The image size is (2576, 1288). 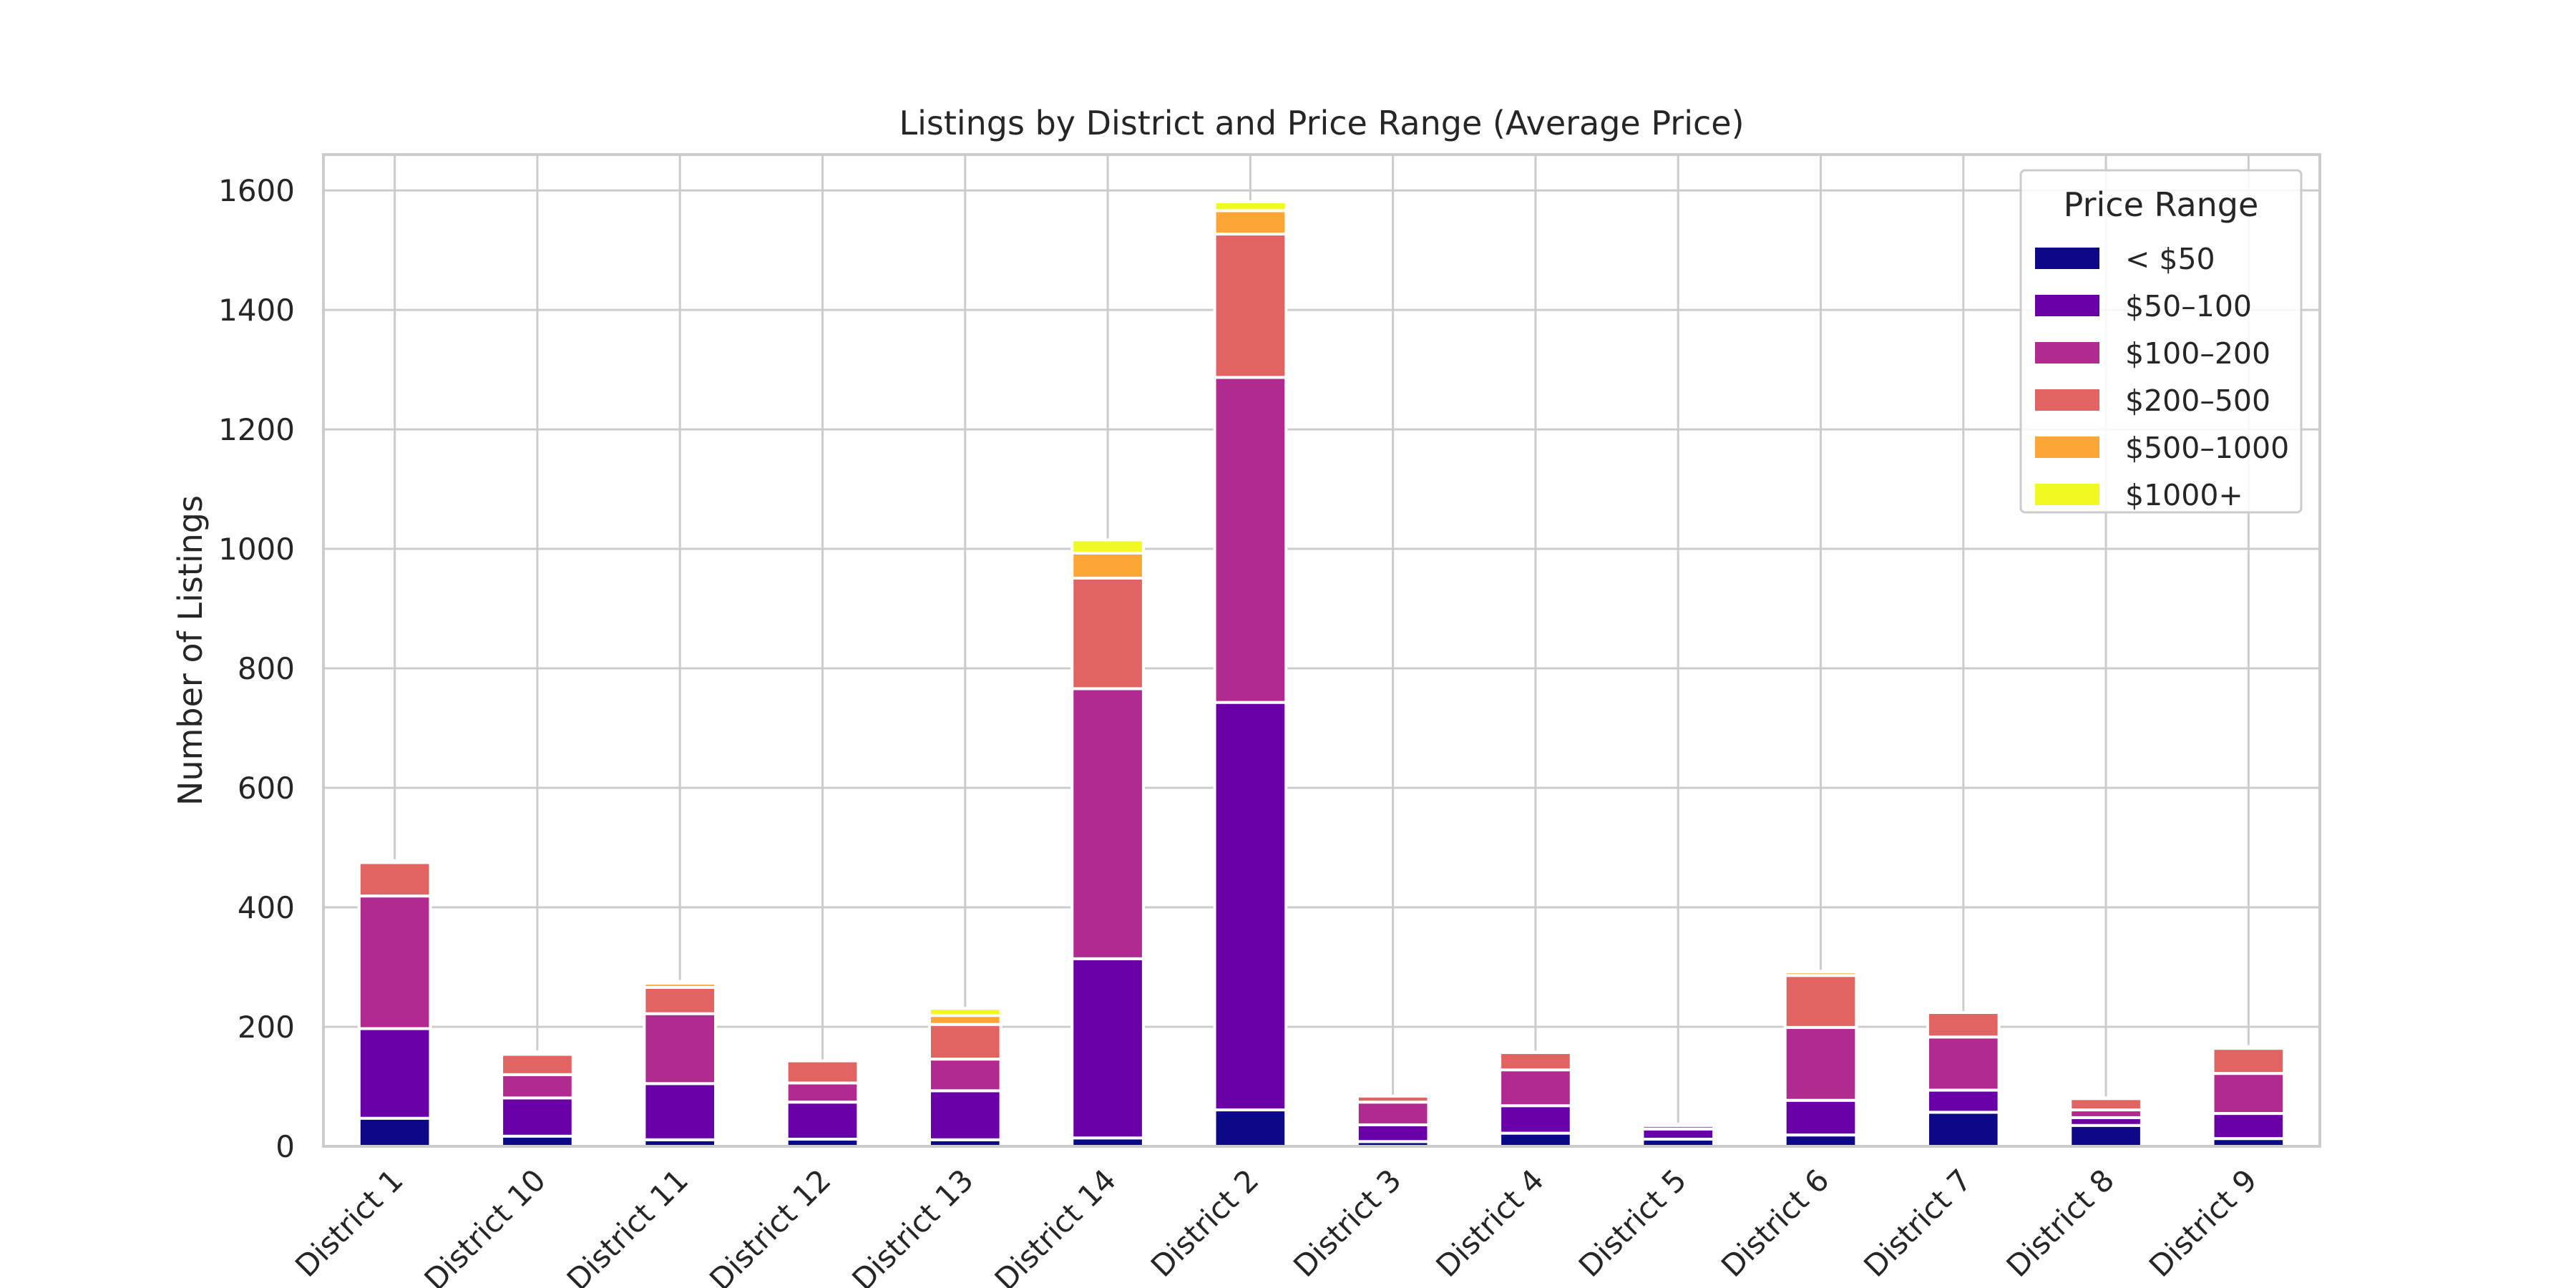 I want to click on legend-entry-label: $50–100, so click(x=2188, y=306).